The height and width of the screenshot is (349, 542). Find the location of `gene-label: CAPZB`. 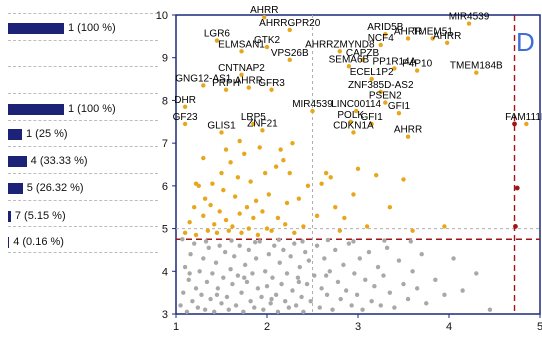

gene-label: CAPZB is located at coordinates (363, 53).